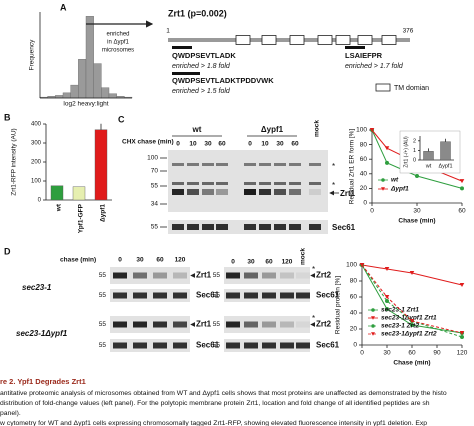  Describe the element at coordinates (118, 43) in the screenshot. I see `annotation: in Δypf1` at that location.